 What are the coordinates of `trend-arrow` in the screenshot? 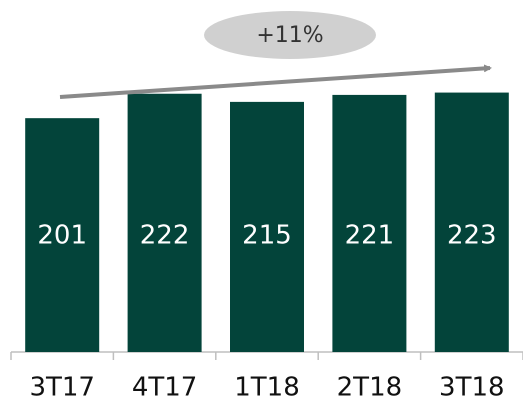 It's located at (275, 81).